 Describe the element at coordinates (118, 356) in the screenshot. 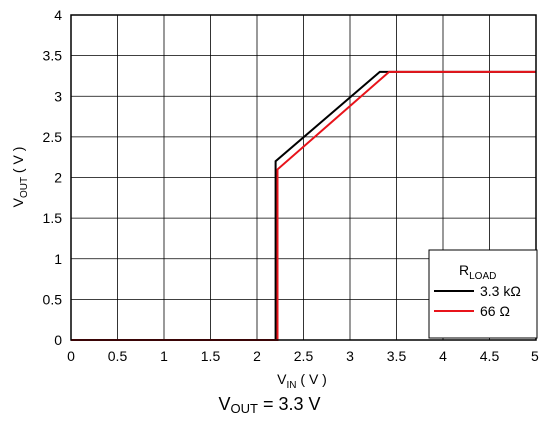

I see `x-tick-label: 0.5` at that location.